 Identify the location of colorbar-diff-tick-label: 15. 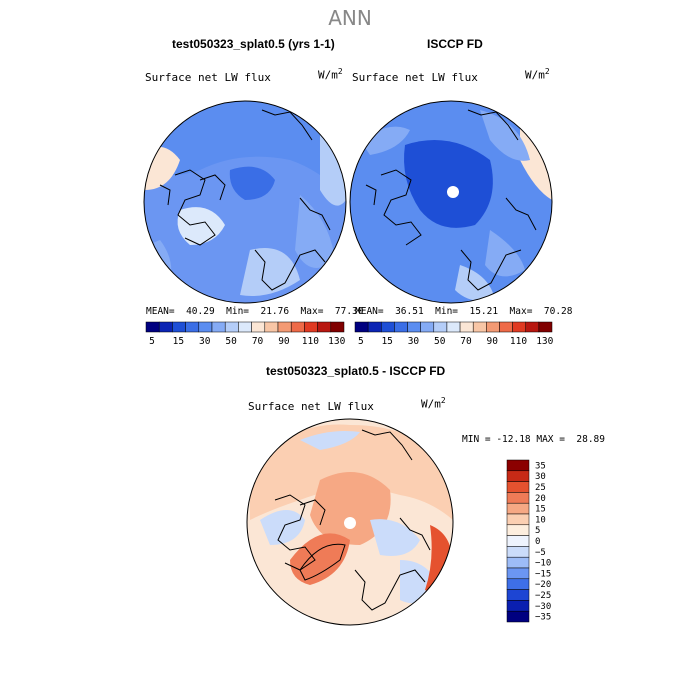
(540, 510).